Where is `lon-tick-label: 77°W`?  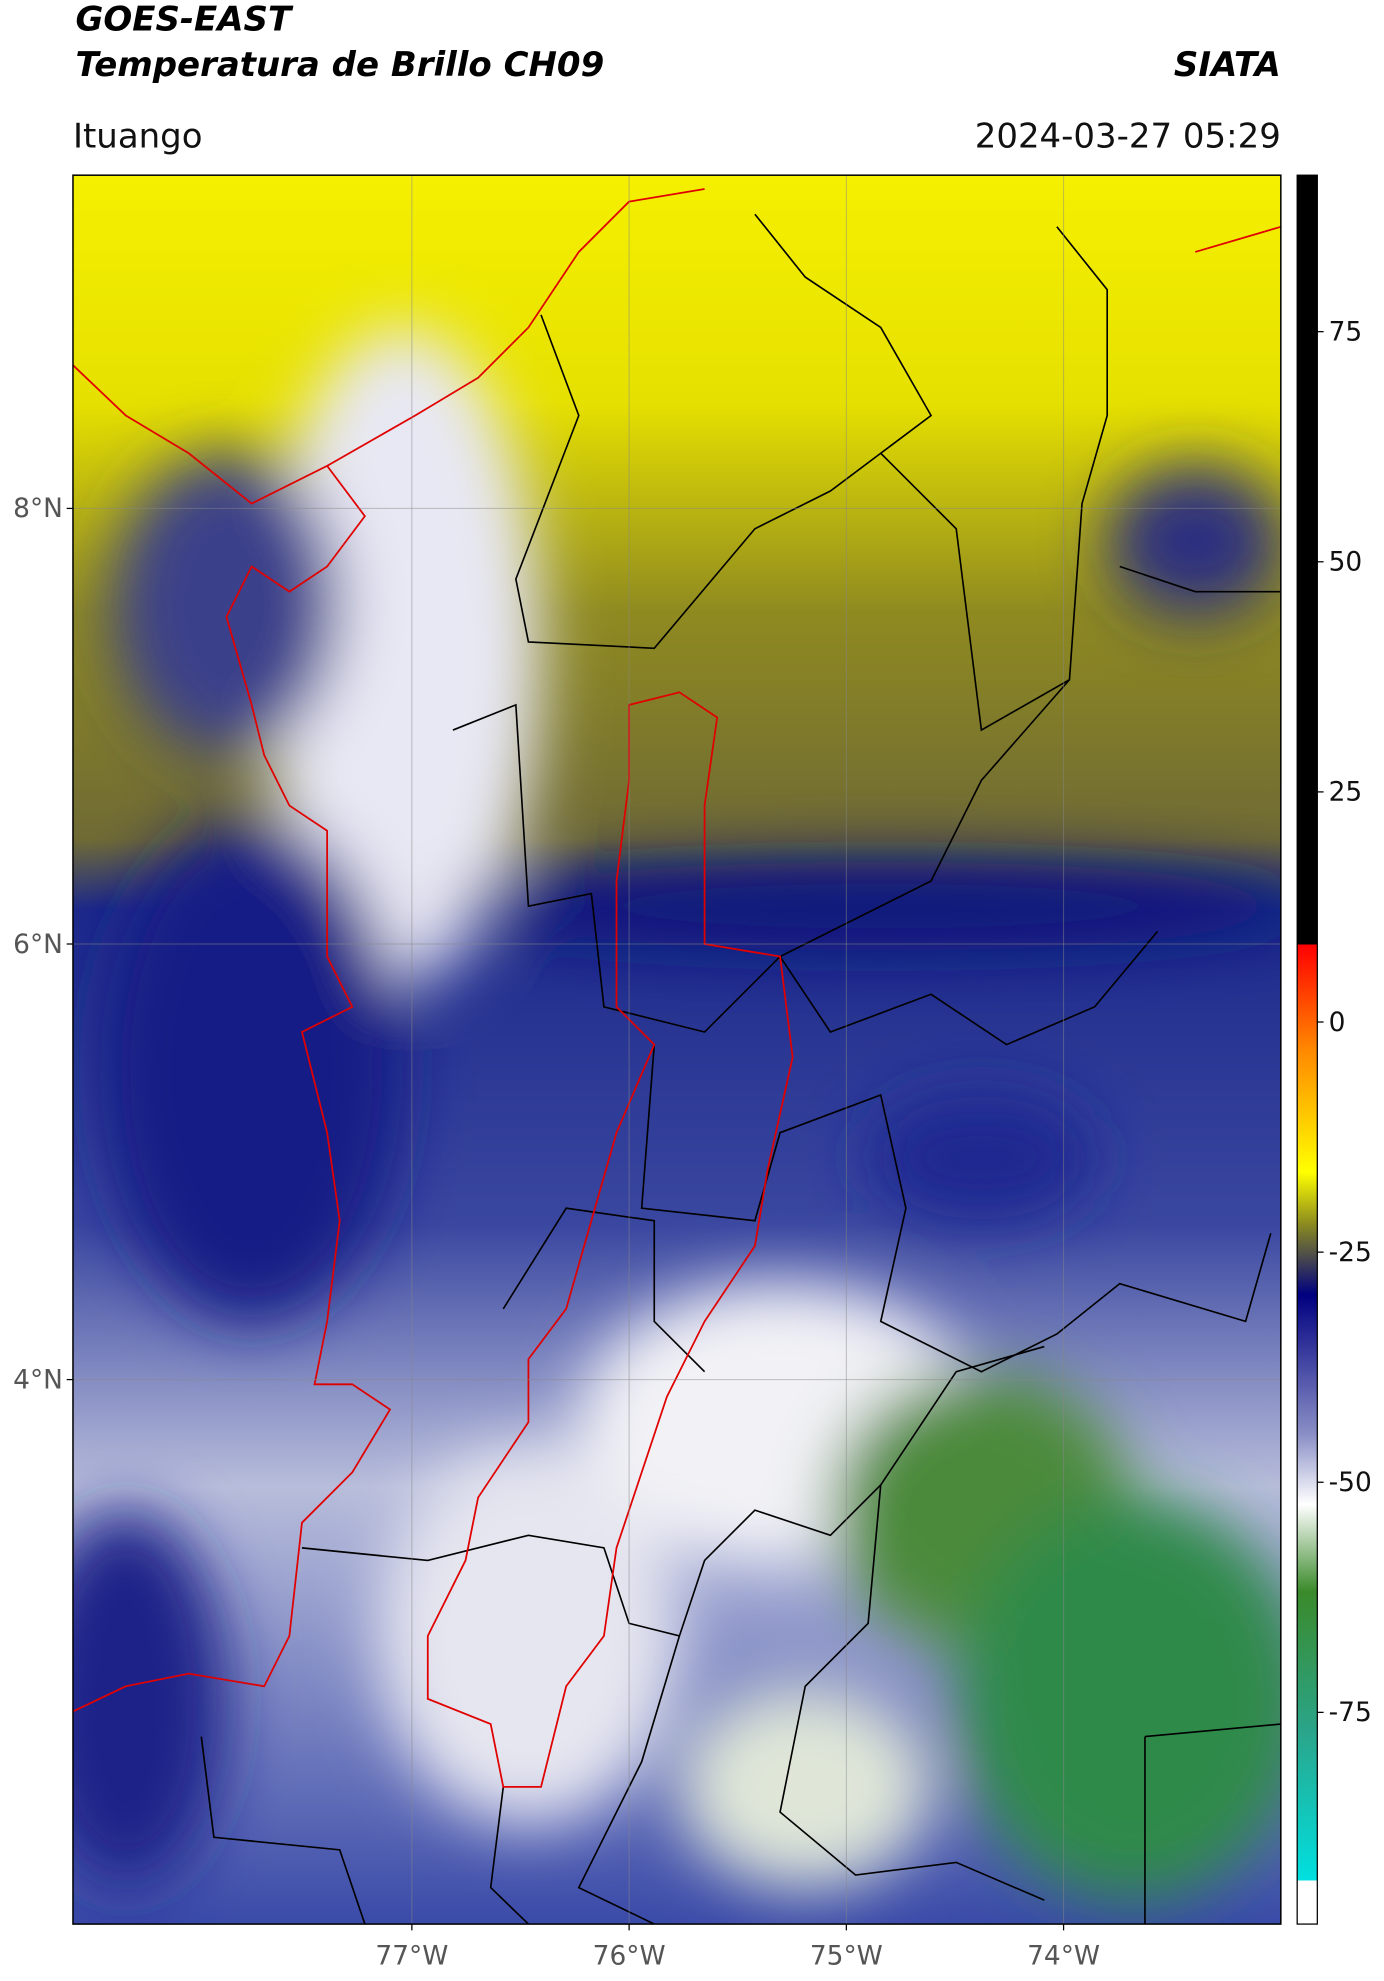 lon-tick-label: 77°W is located at coordinates (411, 1955).